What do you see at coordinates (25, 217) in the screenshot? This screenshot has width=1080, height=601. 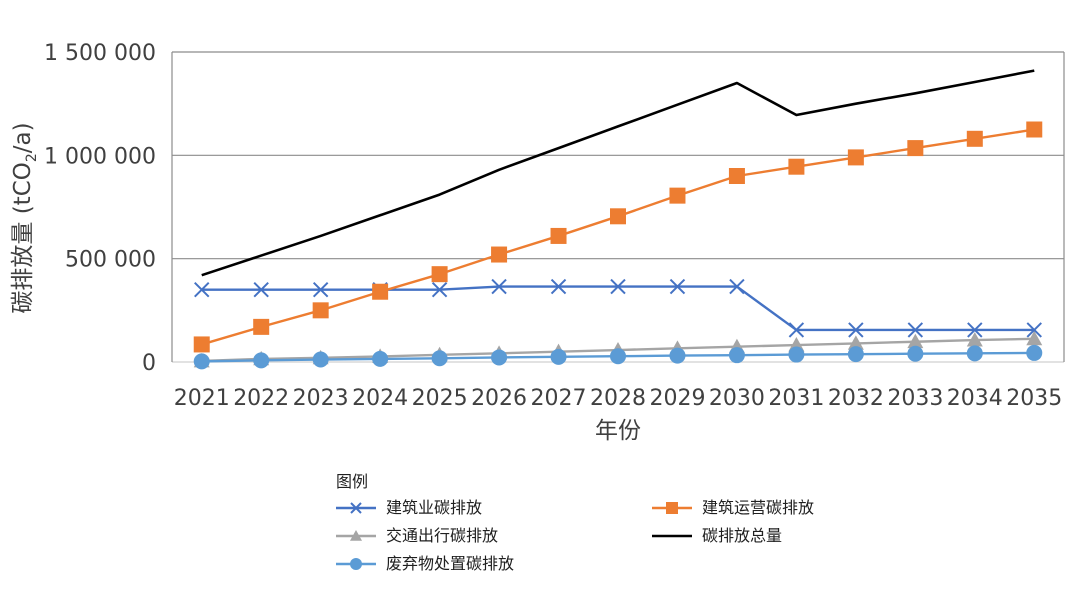 I see `y-axis-title: 碳排放量 (tCO2/a)` at bounding box center [25, 217].